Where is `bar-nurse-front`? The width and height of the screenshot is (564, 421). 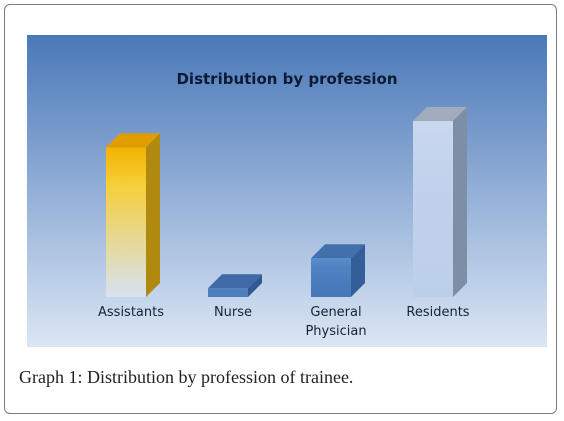
bar-nurse-front is located at coordinates (228, 292).